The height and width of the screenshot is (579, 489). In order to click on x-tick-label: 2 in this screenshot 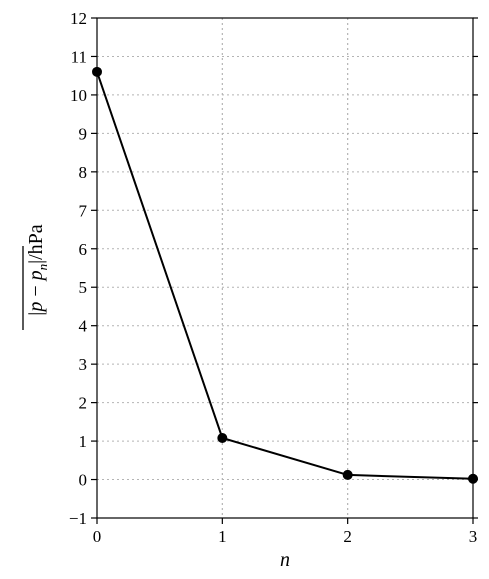, I will do `click(347, 536)`.